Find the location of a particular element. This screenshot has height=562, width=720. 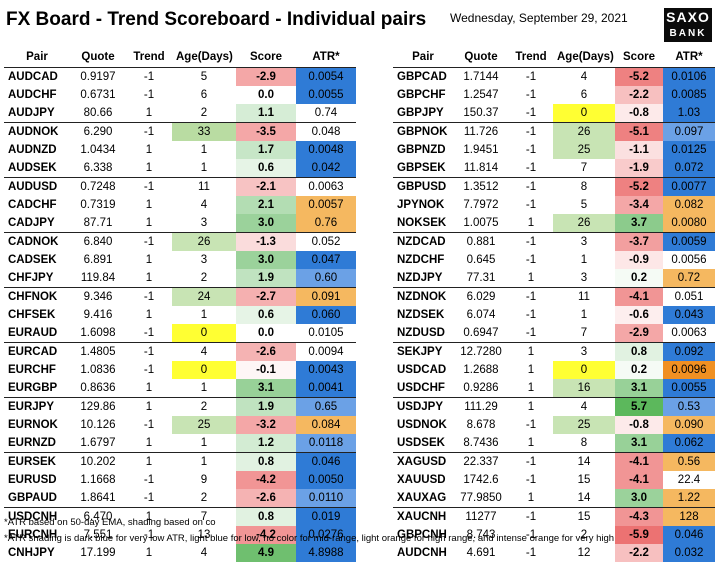

score-cell: 0.2 is located at coordinates (639, 369).